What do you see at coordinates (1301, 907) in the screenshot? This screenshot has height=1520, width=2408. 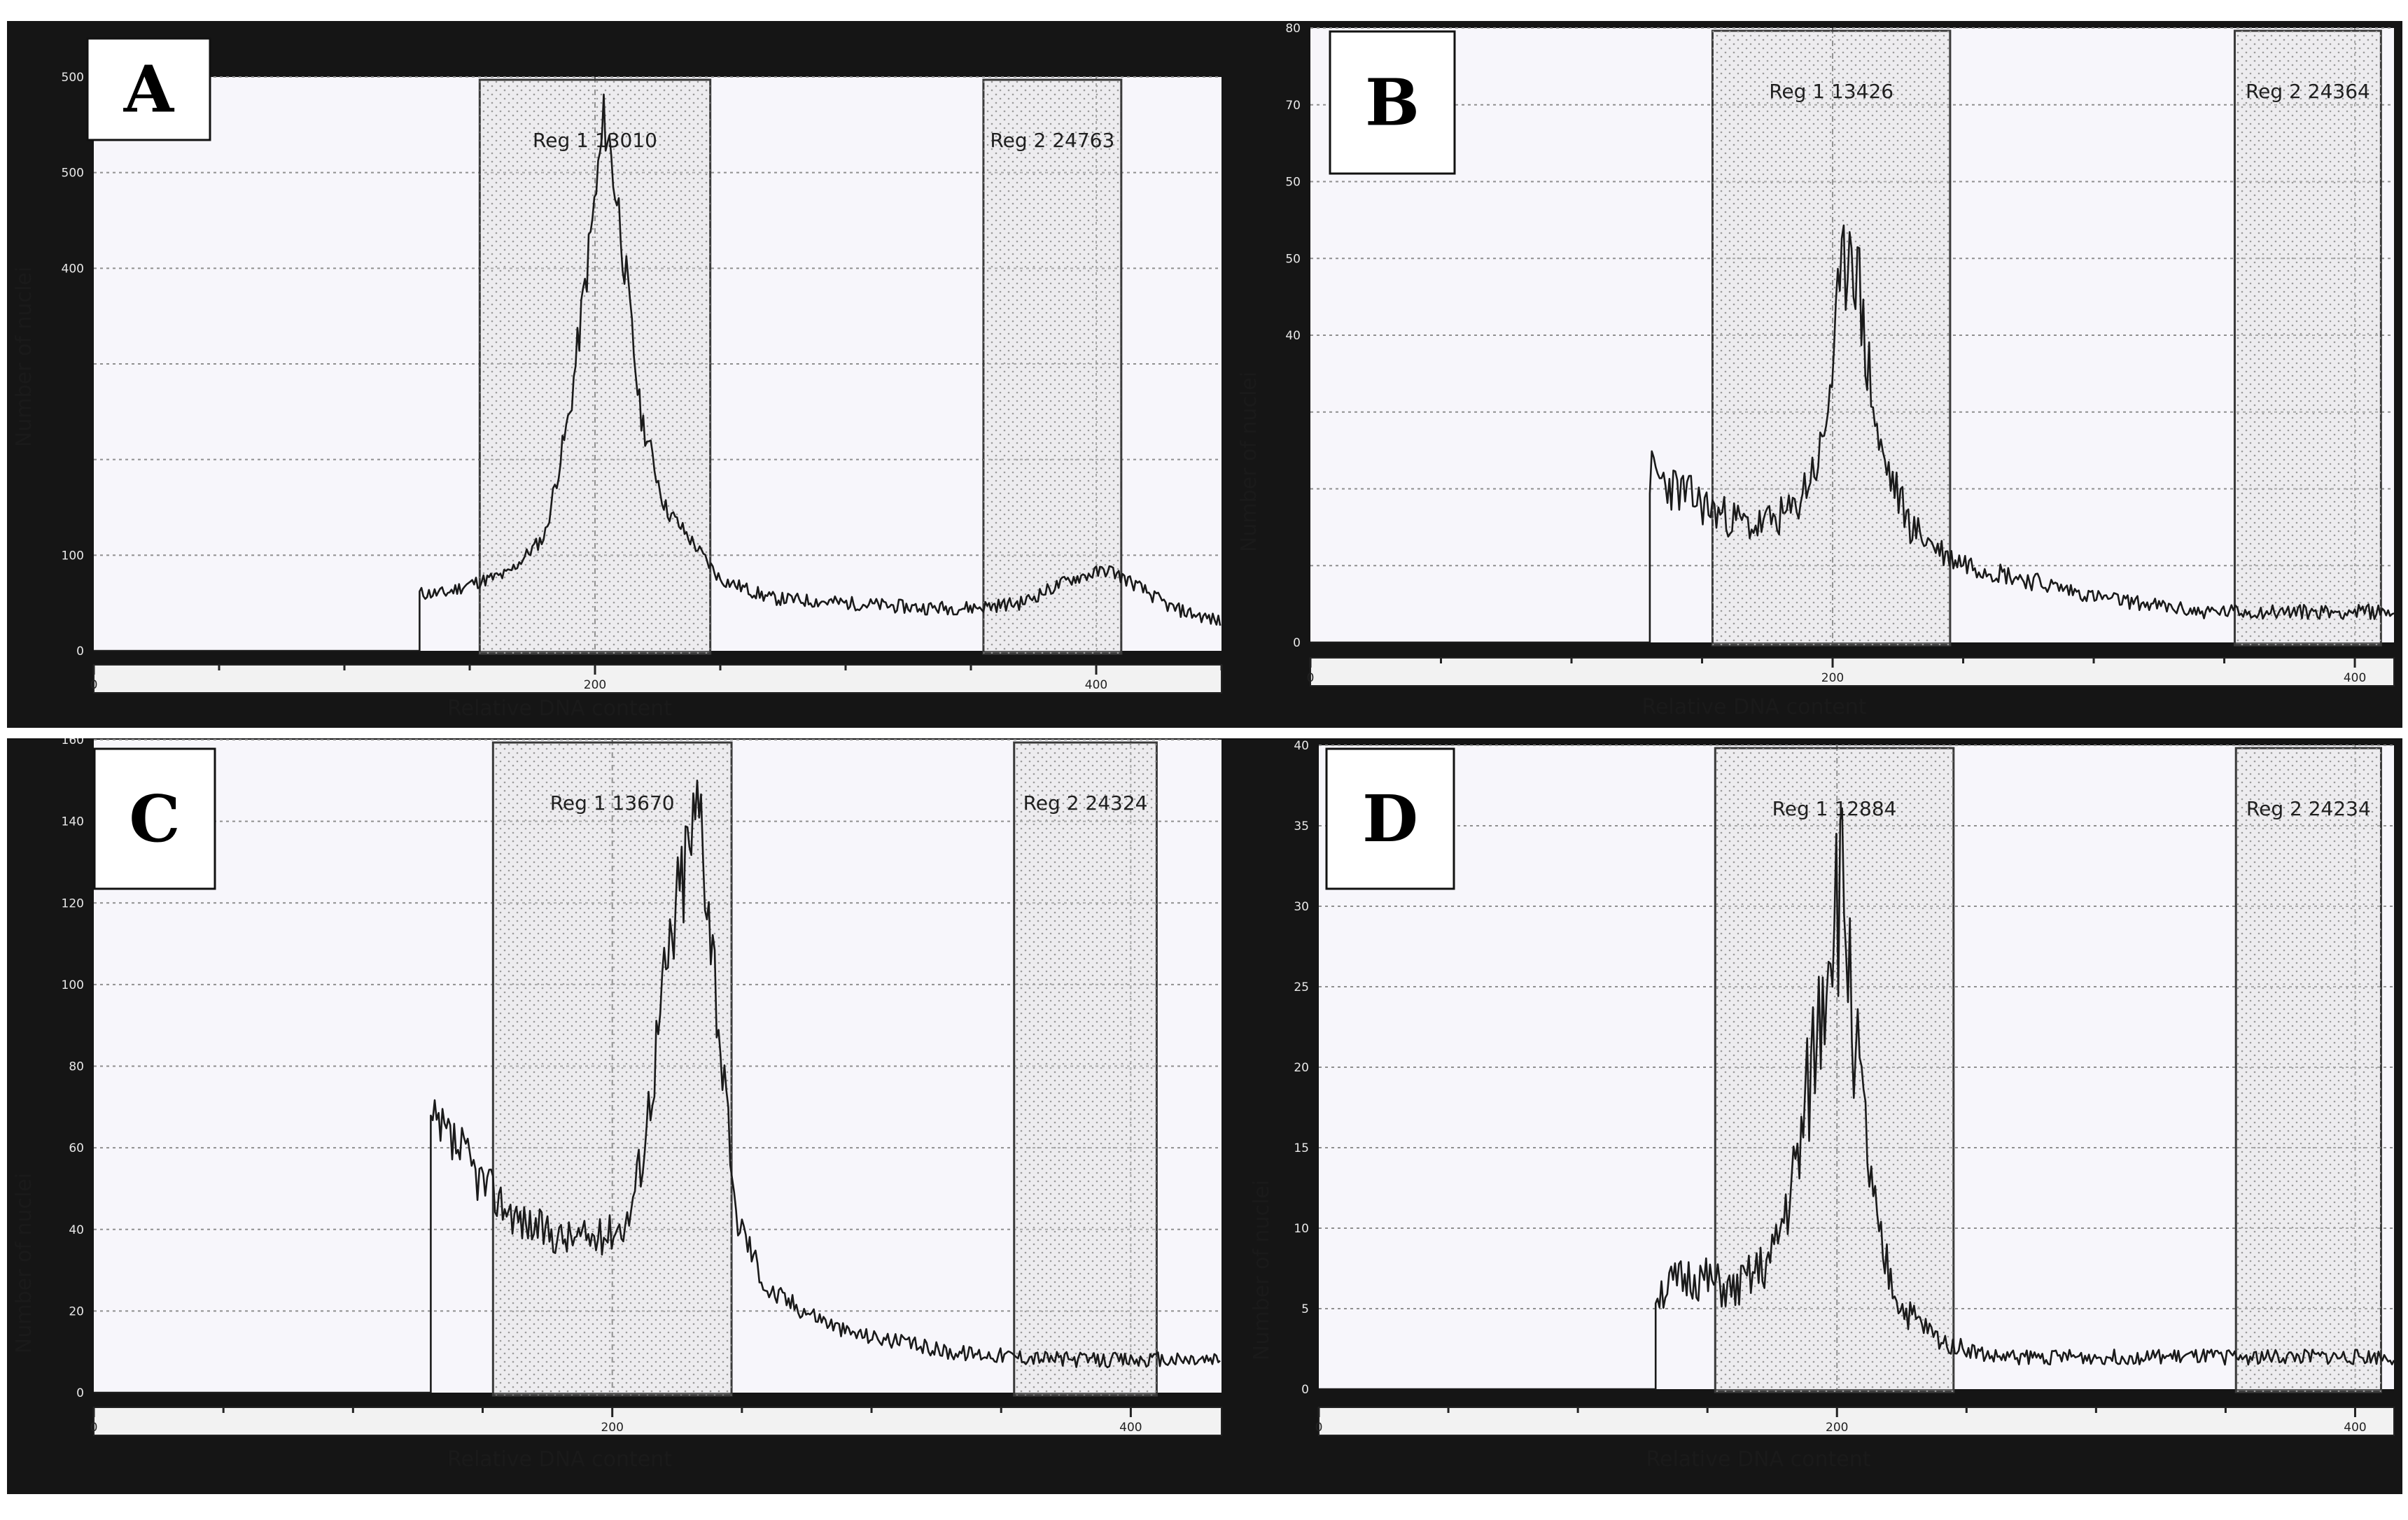 I see `y-tick-label: 30` at bounding box center [1301, 907].